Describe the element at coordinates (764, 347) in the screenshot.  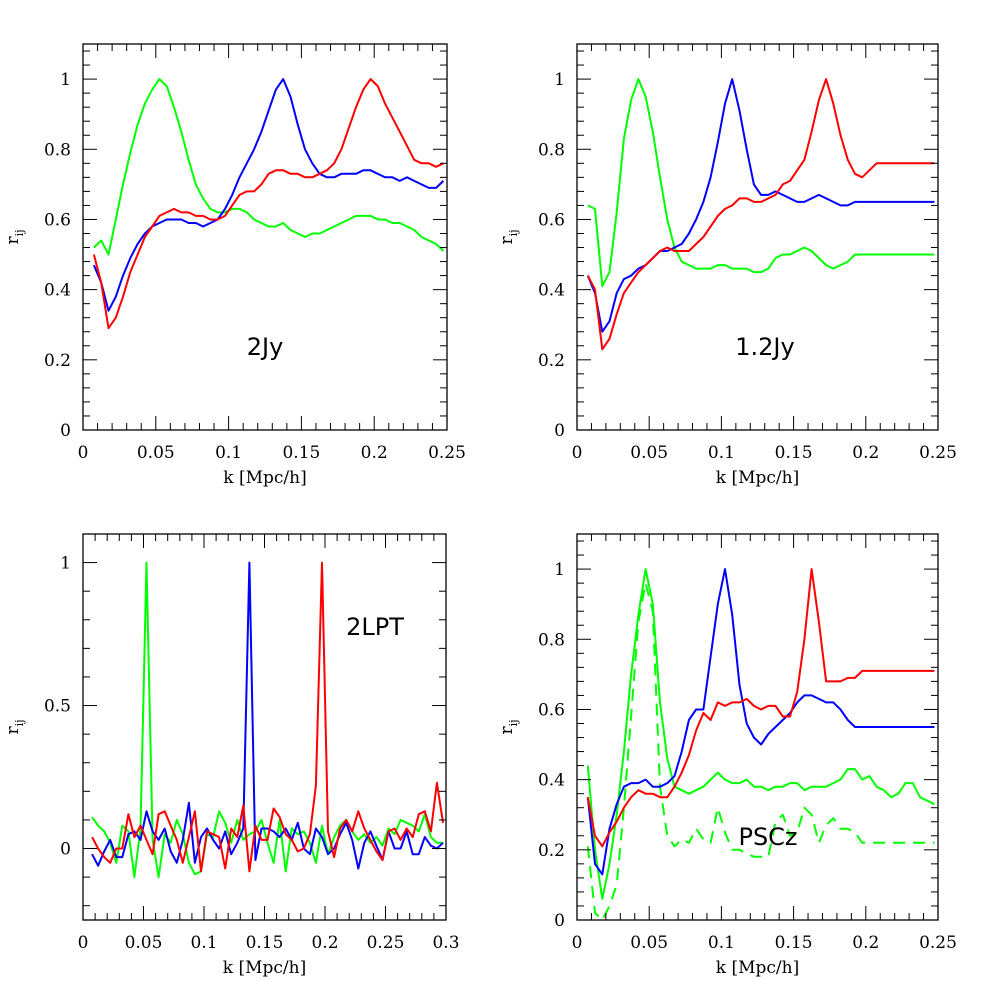
I see `panel-label: 1.2Jy` at that location.